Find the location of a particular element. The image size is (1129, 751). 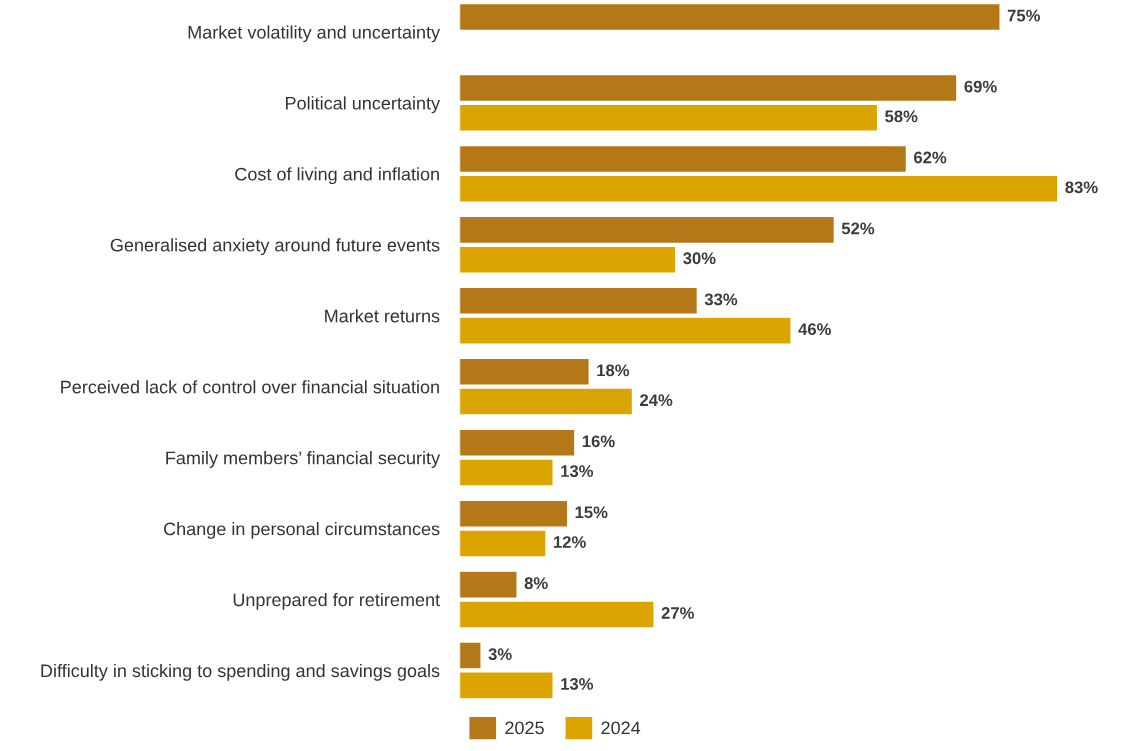

y-tick-label: Market returns is located at coordinates (382, 316).